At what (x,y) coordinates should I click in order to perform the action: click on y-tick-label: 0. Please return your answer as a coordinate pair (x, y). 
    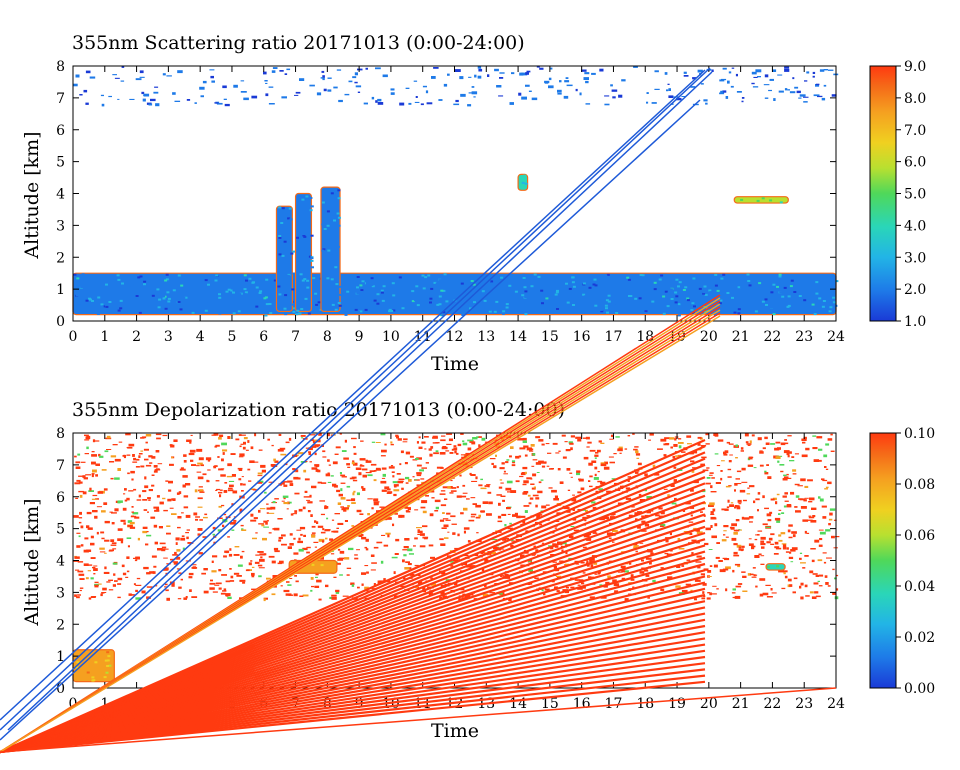
    Looking at the image, I should click on (60, 322).